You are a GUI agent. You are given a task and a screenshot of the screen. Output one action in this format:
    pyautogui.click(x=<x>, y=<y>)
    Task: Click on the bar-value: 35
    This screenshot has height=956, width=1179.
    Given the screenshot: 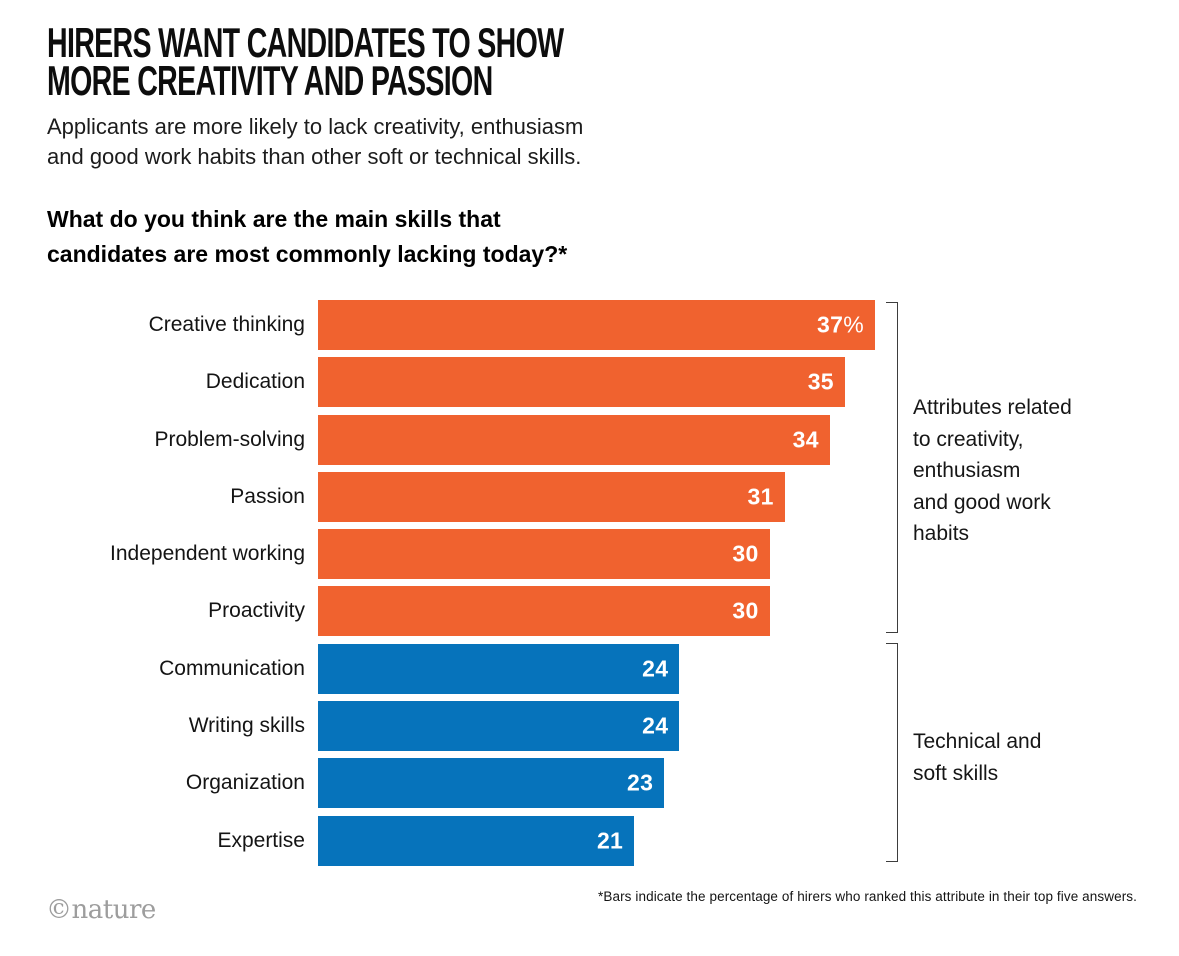 What is the action you would take?
    pyautogui.click(x=820, y=381)
    